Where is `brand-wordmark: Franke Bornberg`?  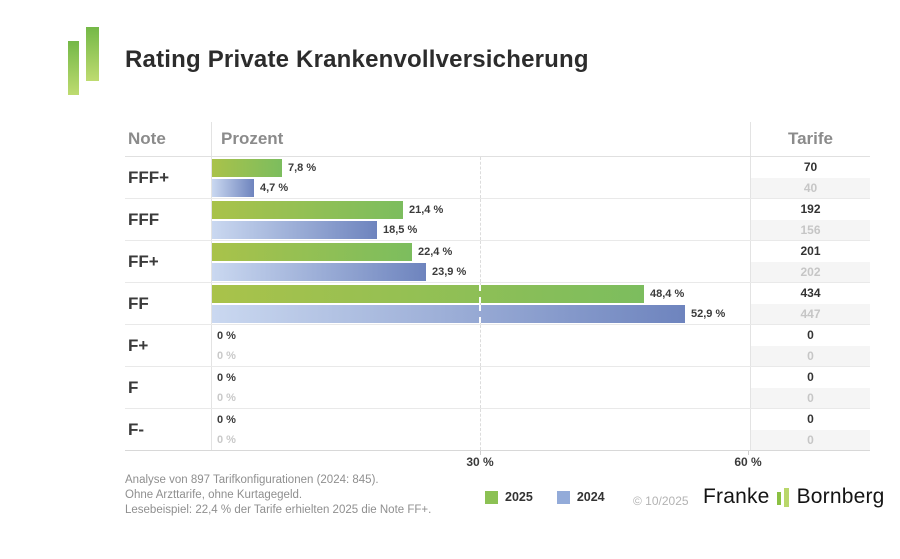
brand-wordmark: Franke Bornberg is located at coordinates (794, 497).